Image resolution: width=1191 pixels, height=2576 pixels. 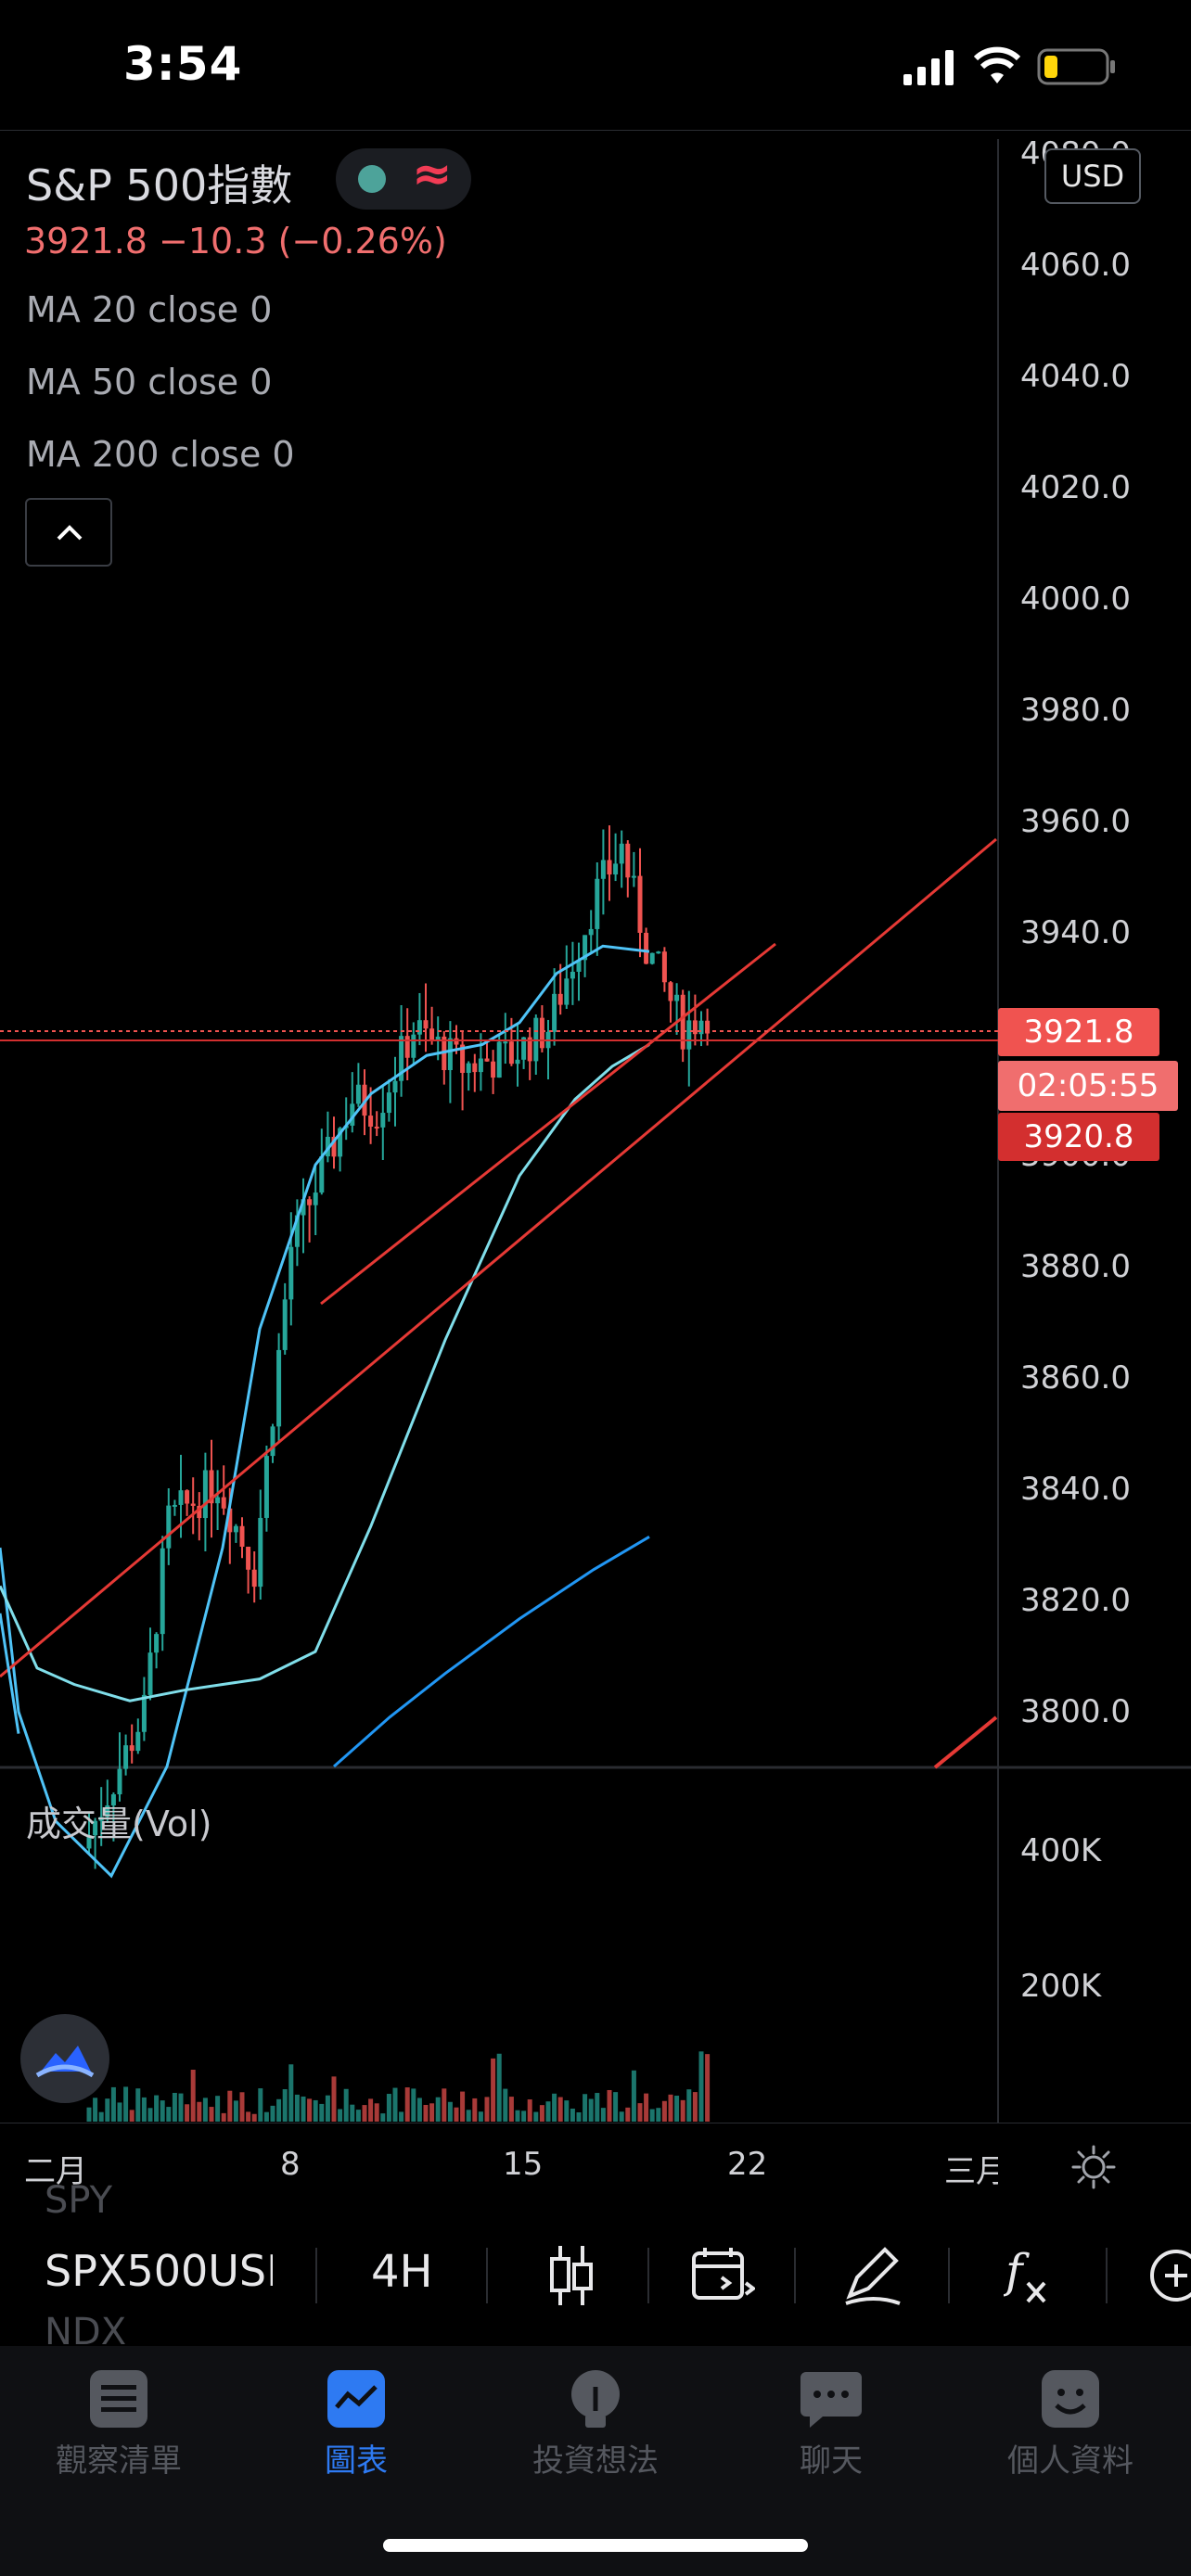 What do you see at coordinates (64, 2058) in the screenshot?
I see `tradingview-logo` at bounding box center [64, 2058].